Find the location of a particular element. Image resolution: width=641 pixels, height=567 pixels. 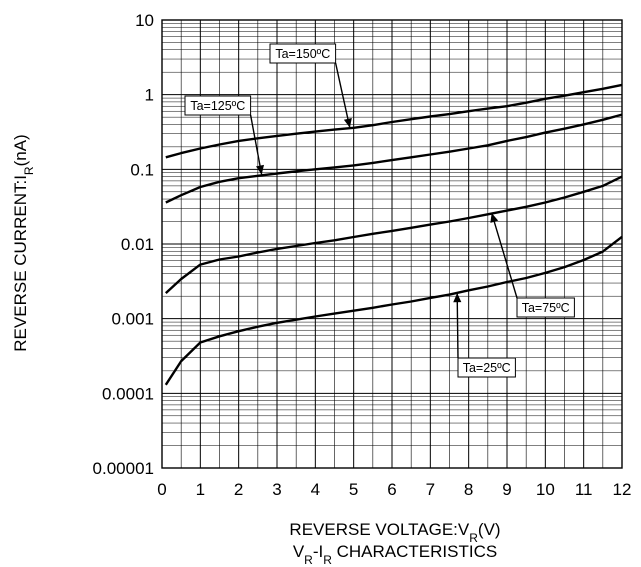

y-axis-label: REVERSE CURRENT:IR(nA) is located at coordinates (23, 242).